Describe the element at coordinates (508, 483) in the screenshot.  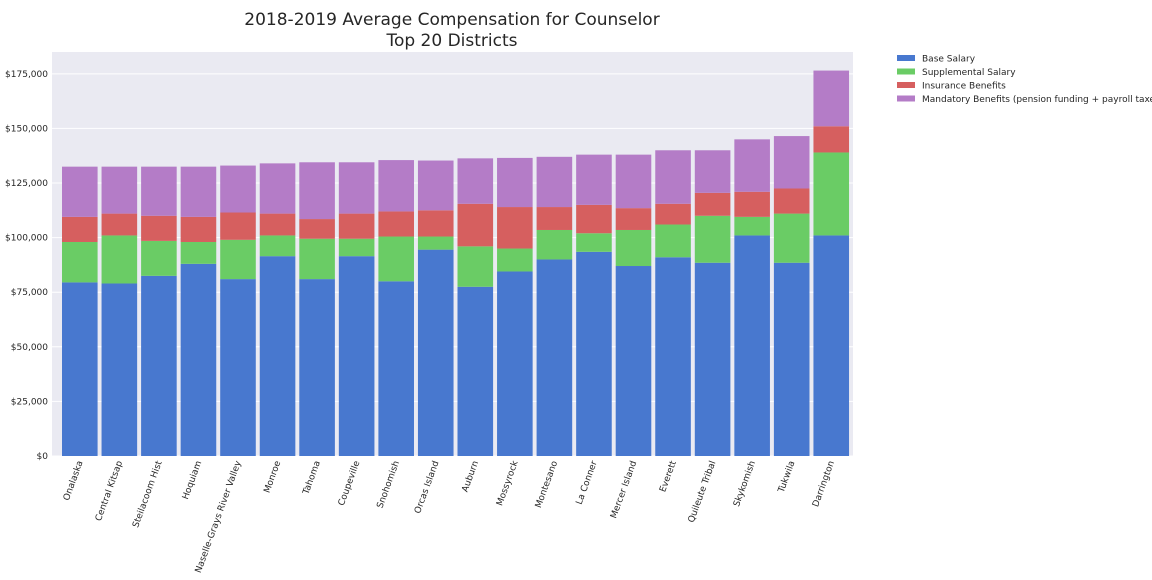
I see `x-tick-label: Mossyrock` at that location.